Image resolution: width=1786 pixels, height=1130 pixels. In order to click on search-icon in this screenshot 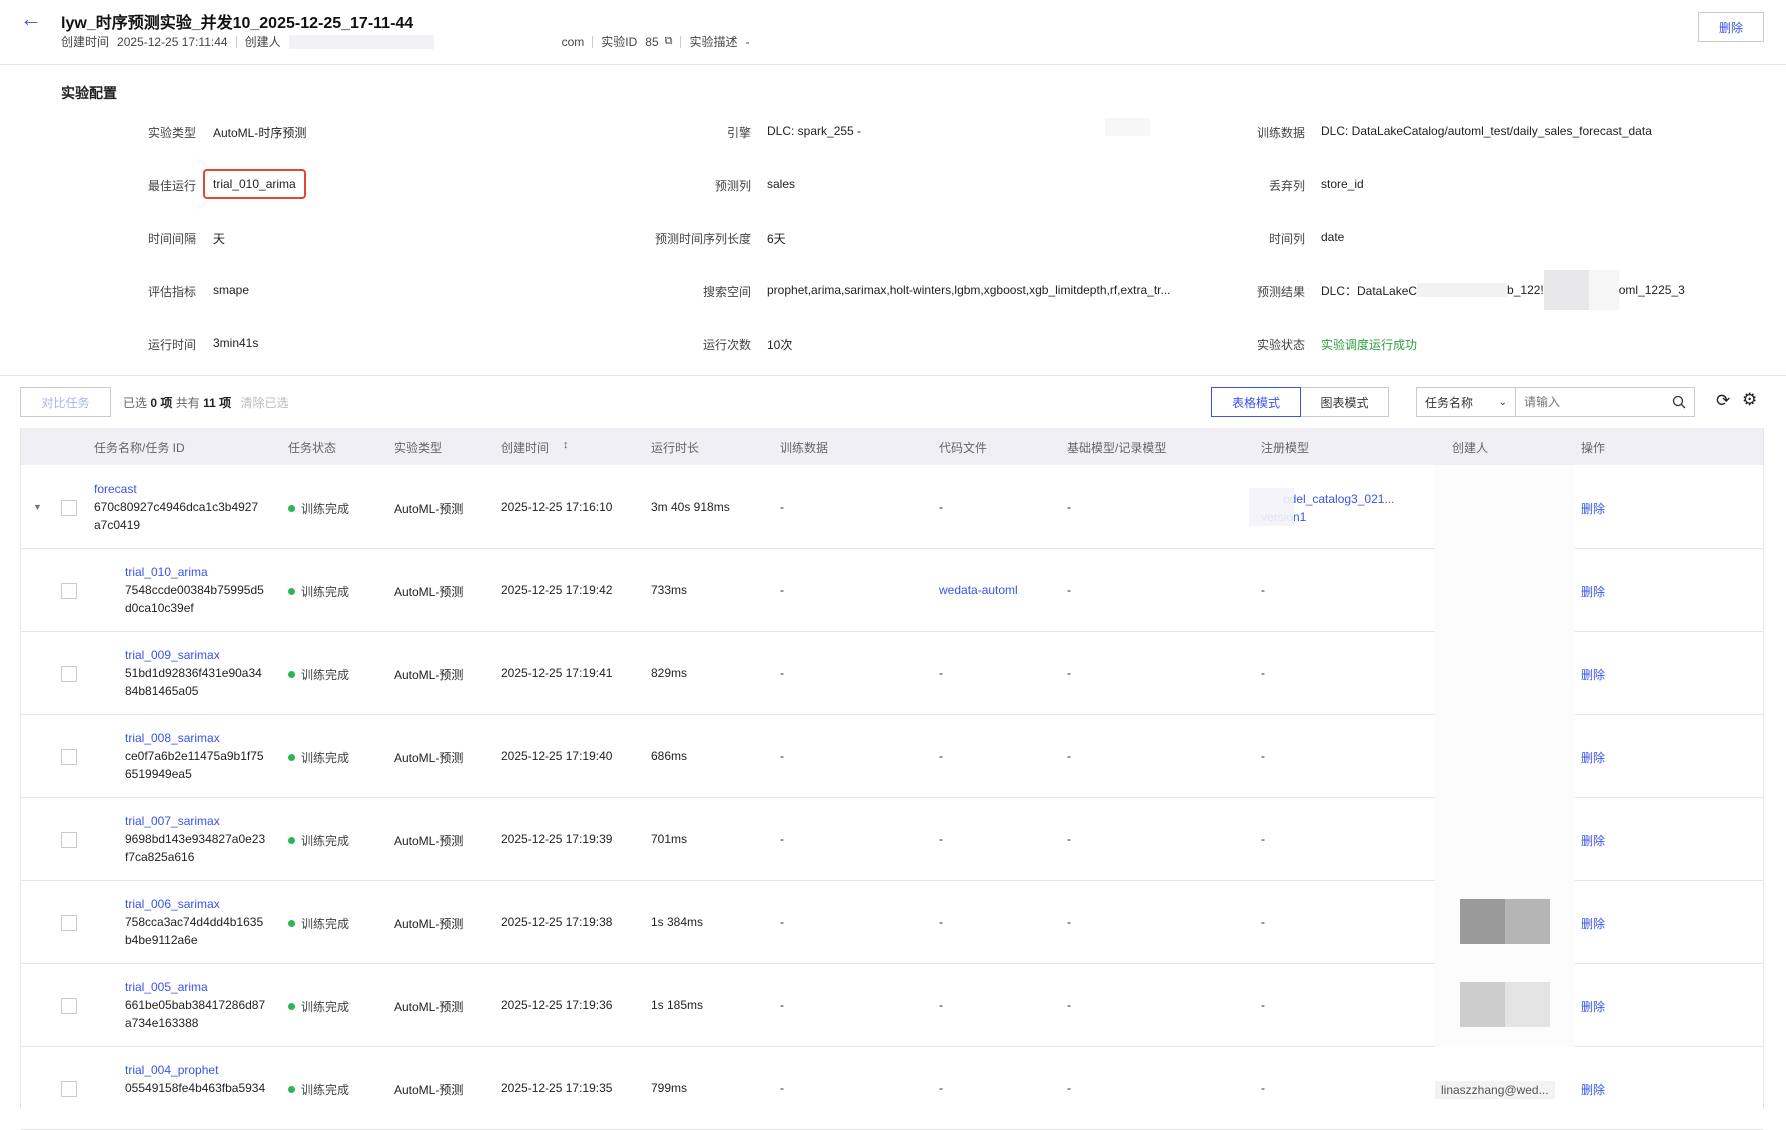, I will do `click(1679, 402)`.